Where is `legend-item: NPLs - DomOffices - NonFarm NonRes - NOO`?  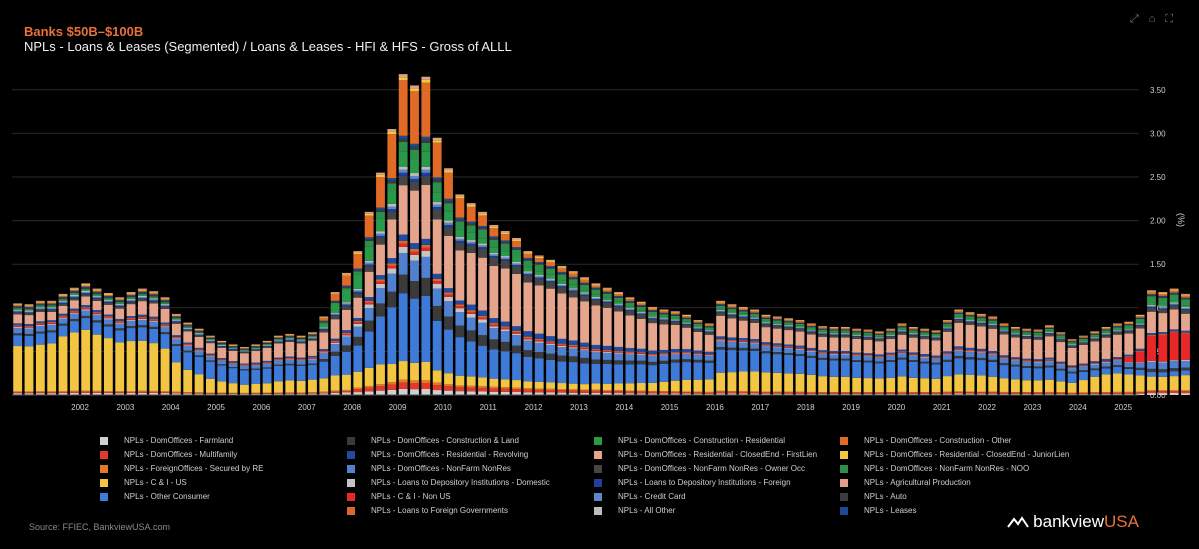
legend-item: NPLs - DomOffices - NonFarm NonRes - NOO is located at coordinates (934, 468).